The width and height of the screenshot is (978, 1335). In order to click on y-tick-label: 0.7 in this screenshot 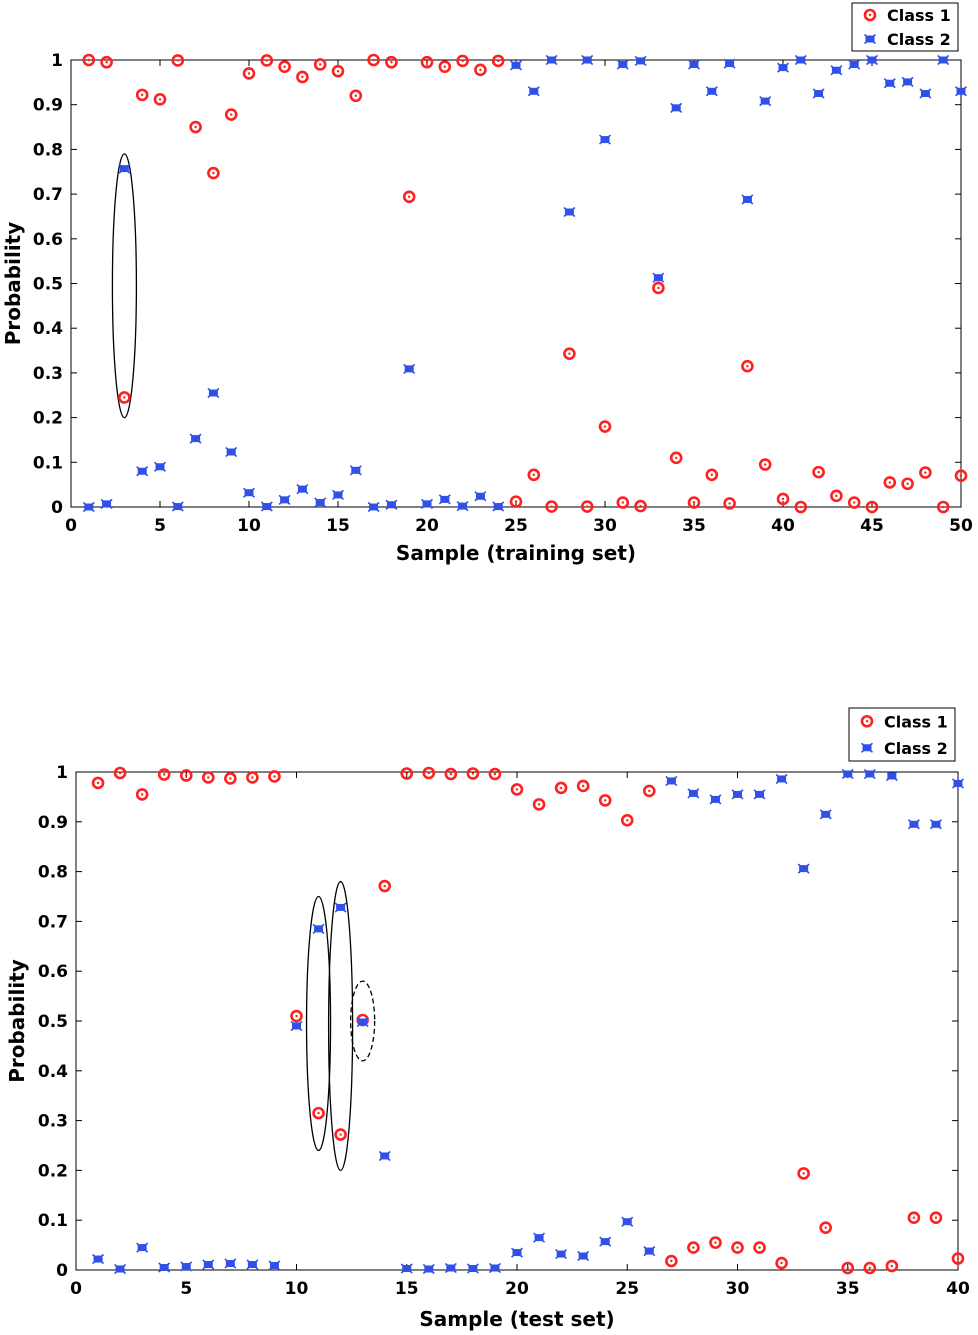, I will do `click(48, 195)`.